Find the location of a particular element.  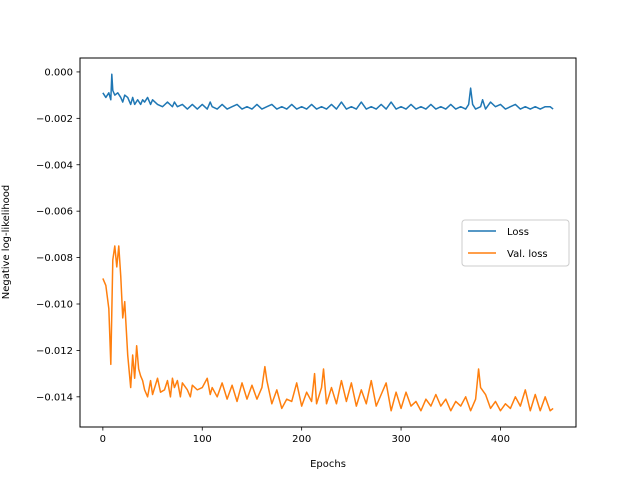

y-tick-label: −0.010 is located at coordinates (54, 305).